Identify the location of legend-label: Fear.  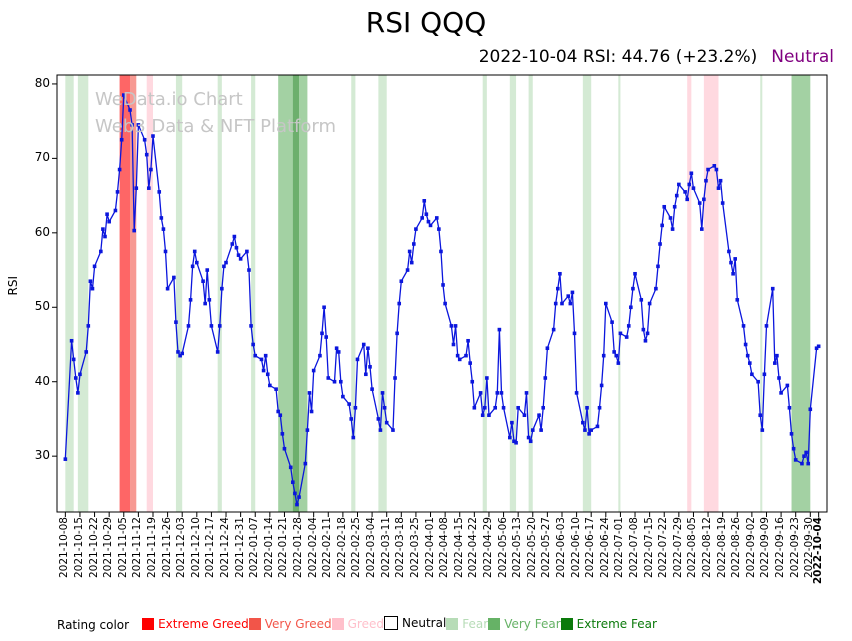
(475, 624).